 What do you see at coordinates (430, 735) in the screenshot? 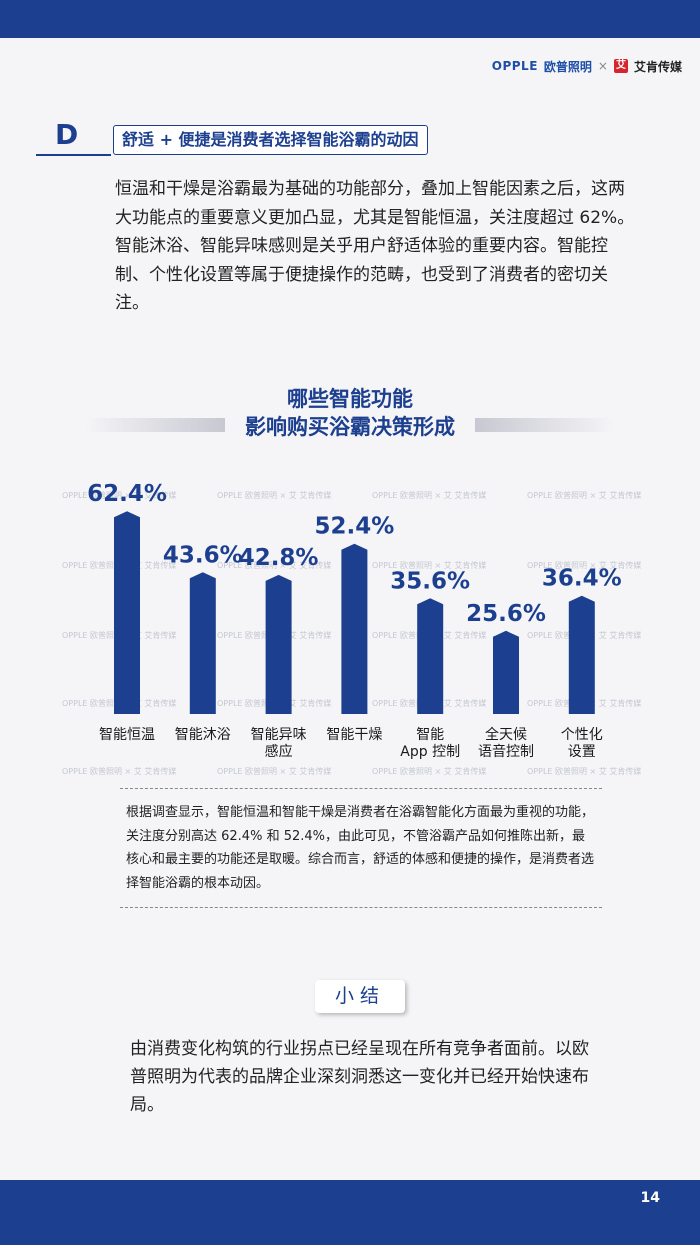
I see `category-label: 智能` at bounding box center [430, 735].